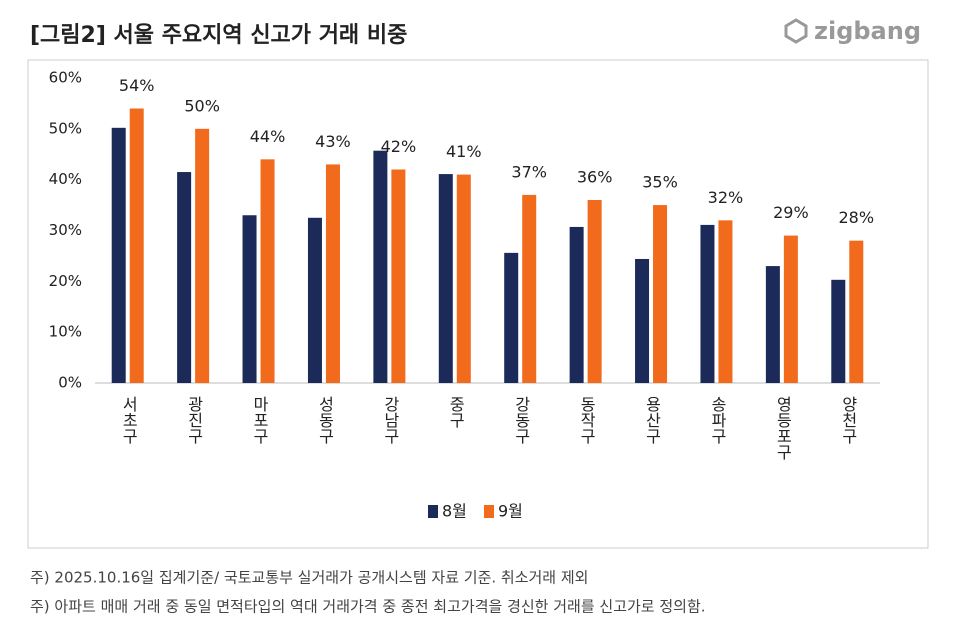  What do you see at coordinates (791, 212) in the screenshot?
I see `data-label: 29%` at bounding box center [791, 212].